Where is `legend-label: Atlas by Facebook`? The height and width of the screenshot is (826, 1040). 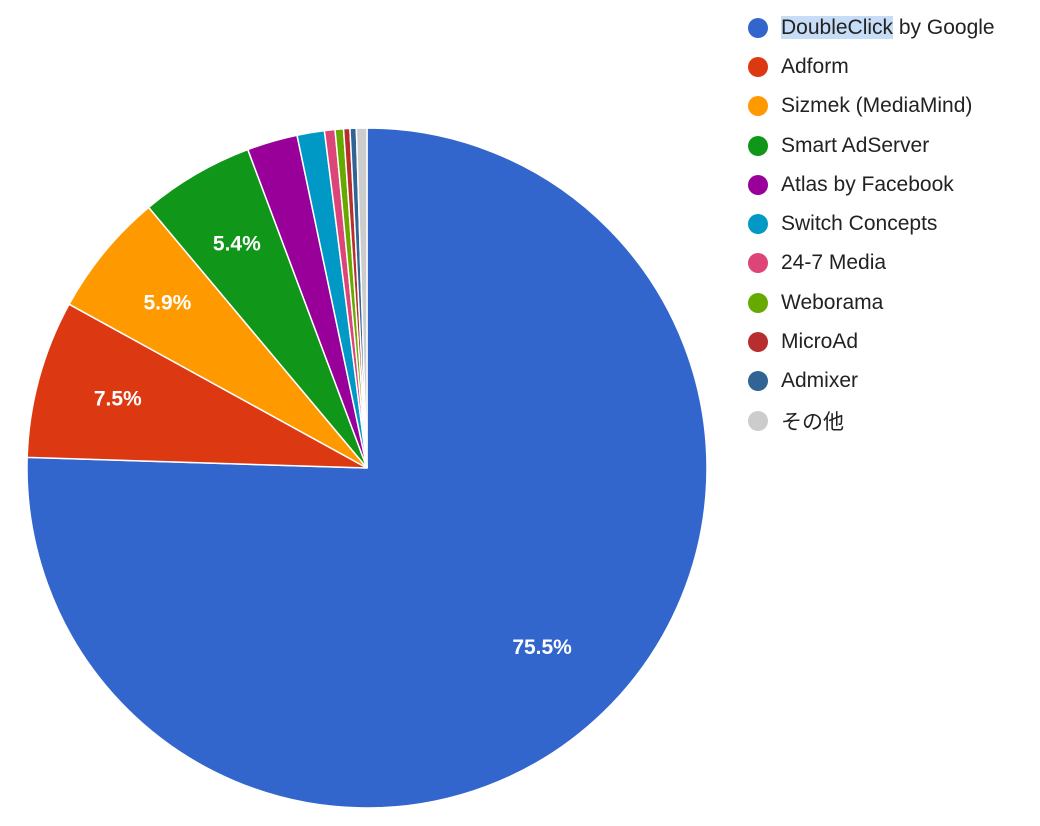 legend-label: Atlas by Facebook is located at coordinates (867, 184).